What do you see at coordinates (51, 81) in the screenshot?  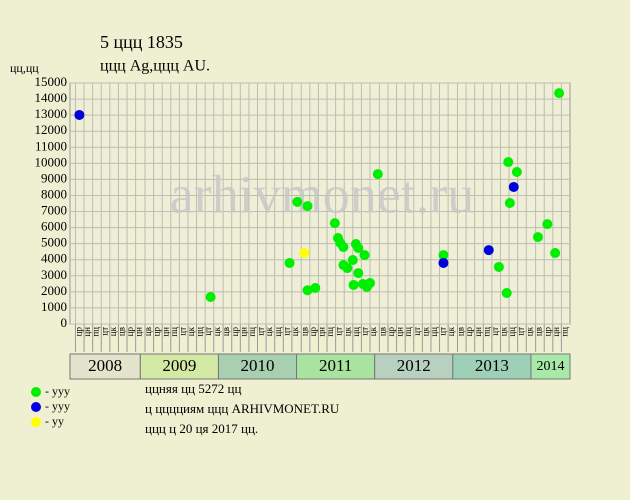 I see `y-tick-label: 15000` at bounding box center [51, 81].